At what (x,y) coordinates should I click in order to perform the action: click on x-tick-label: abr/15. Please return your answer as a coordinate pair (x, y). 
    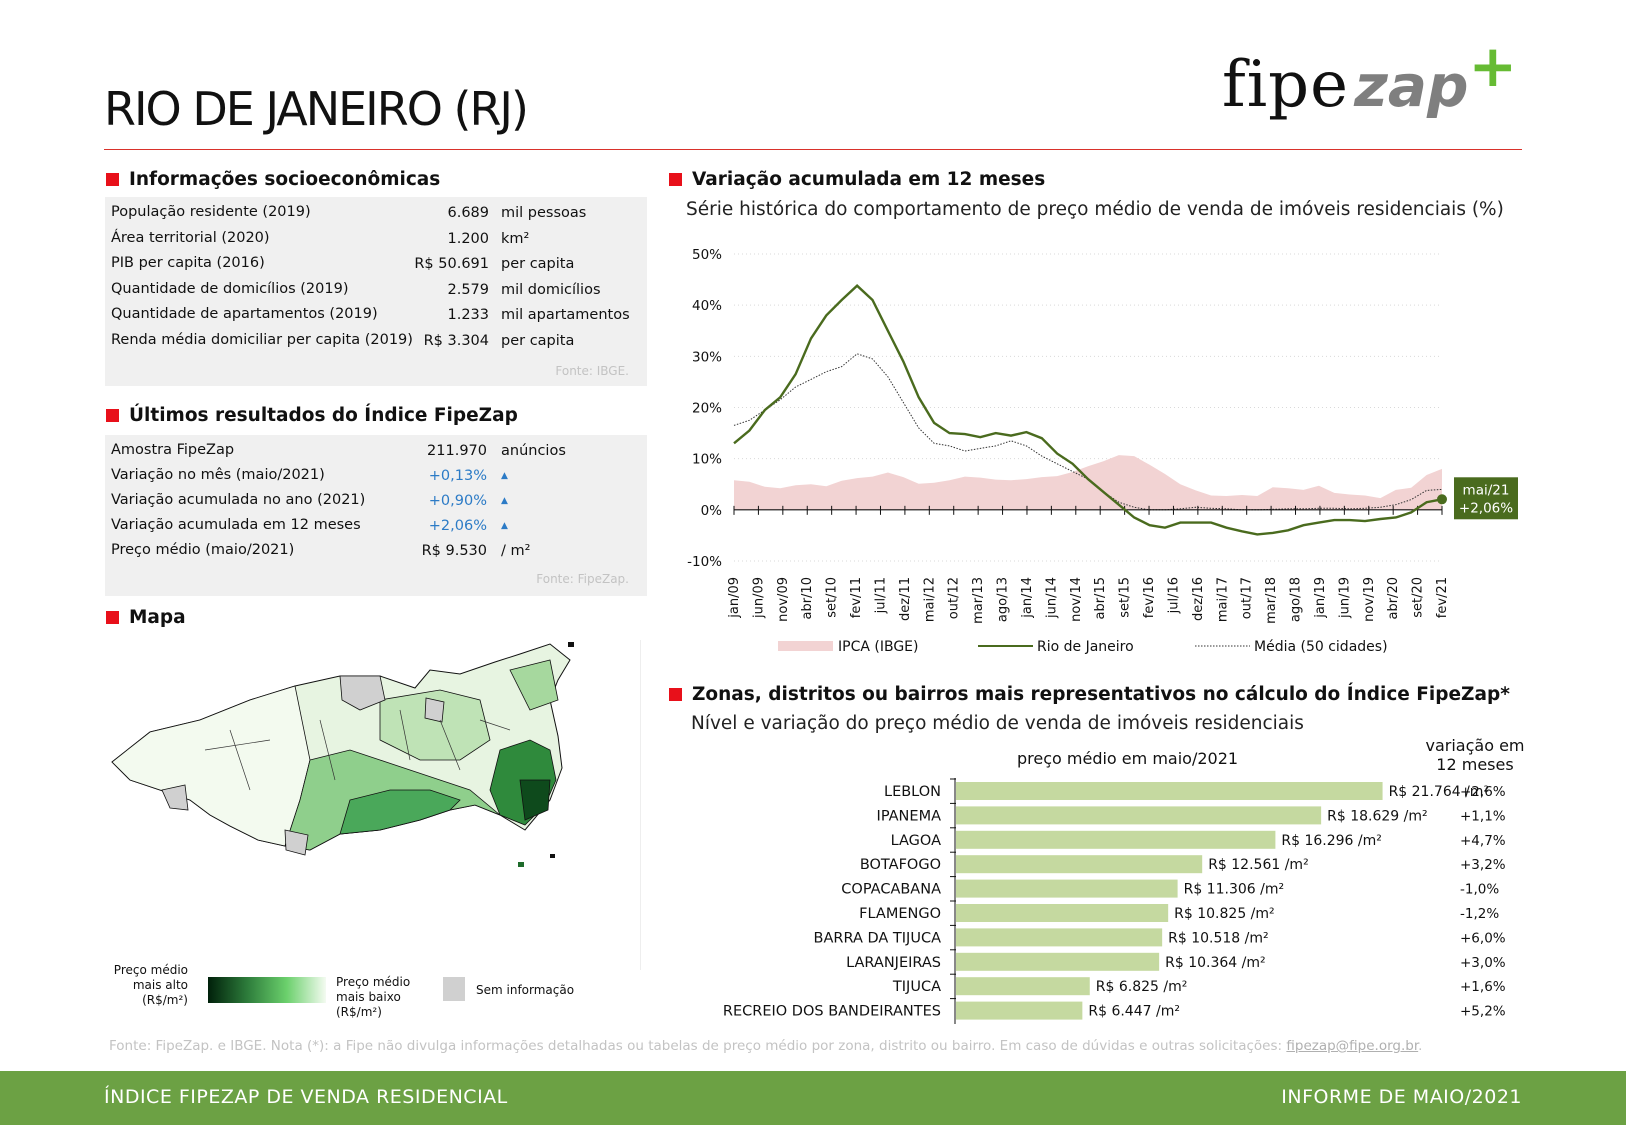
    Looking at the image, I should click on (1100, 598).